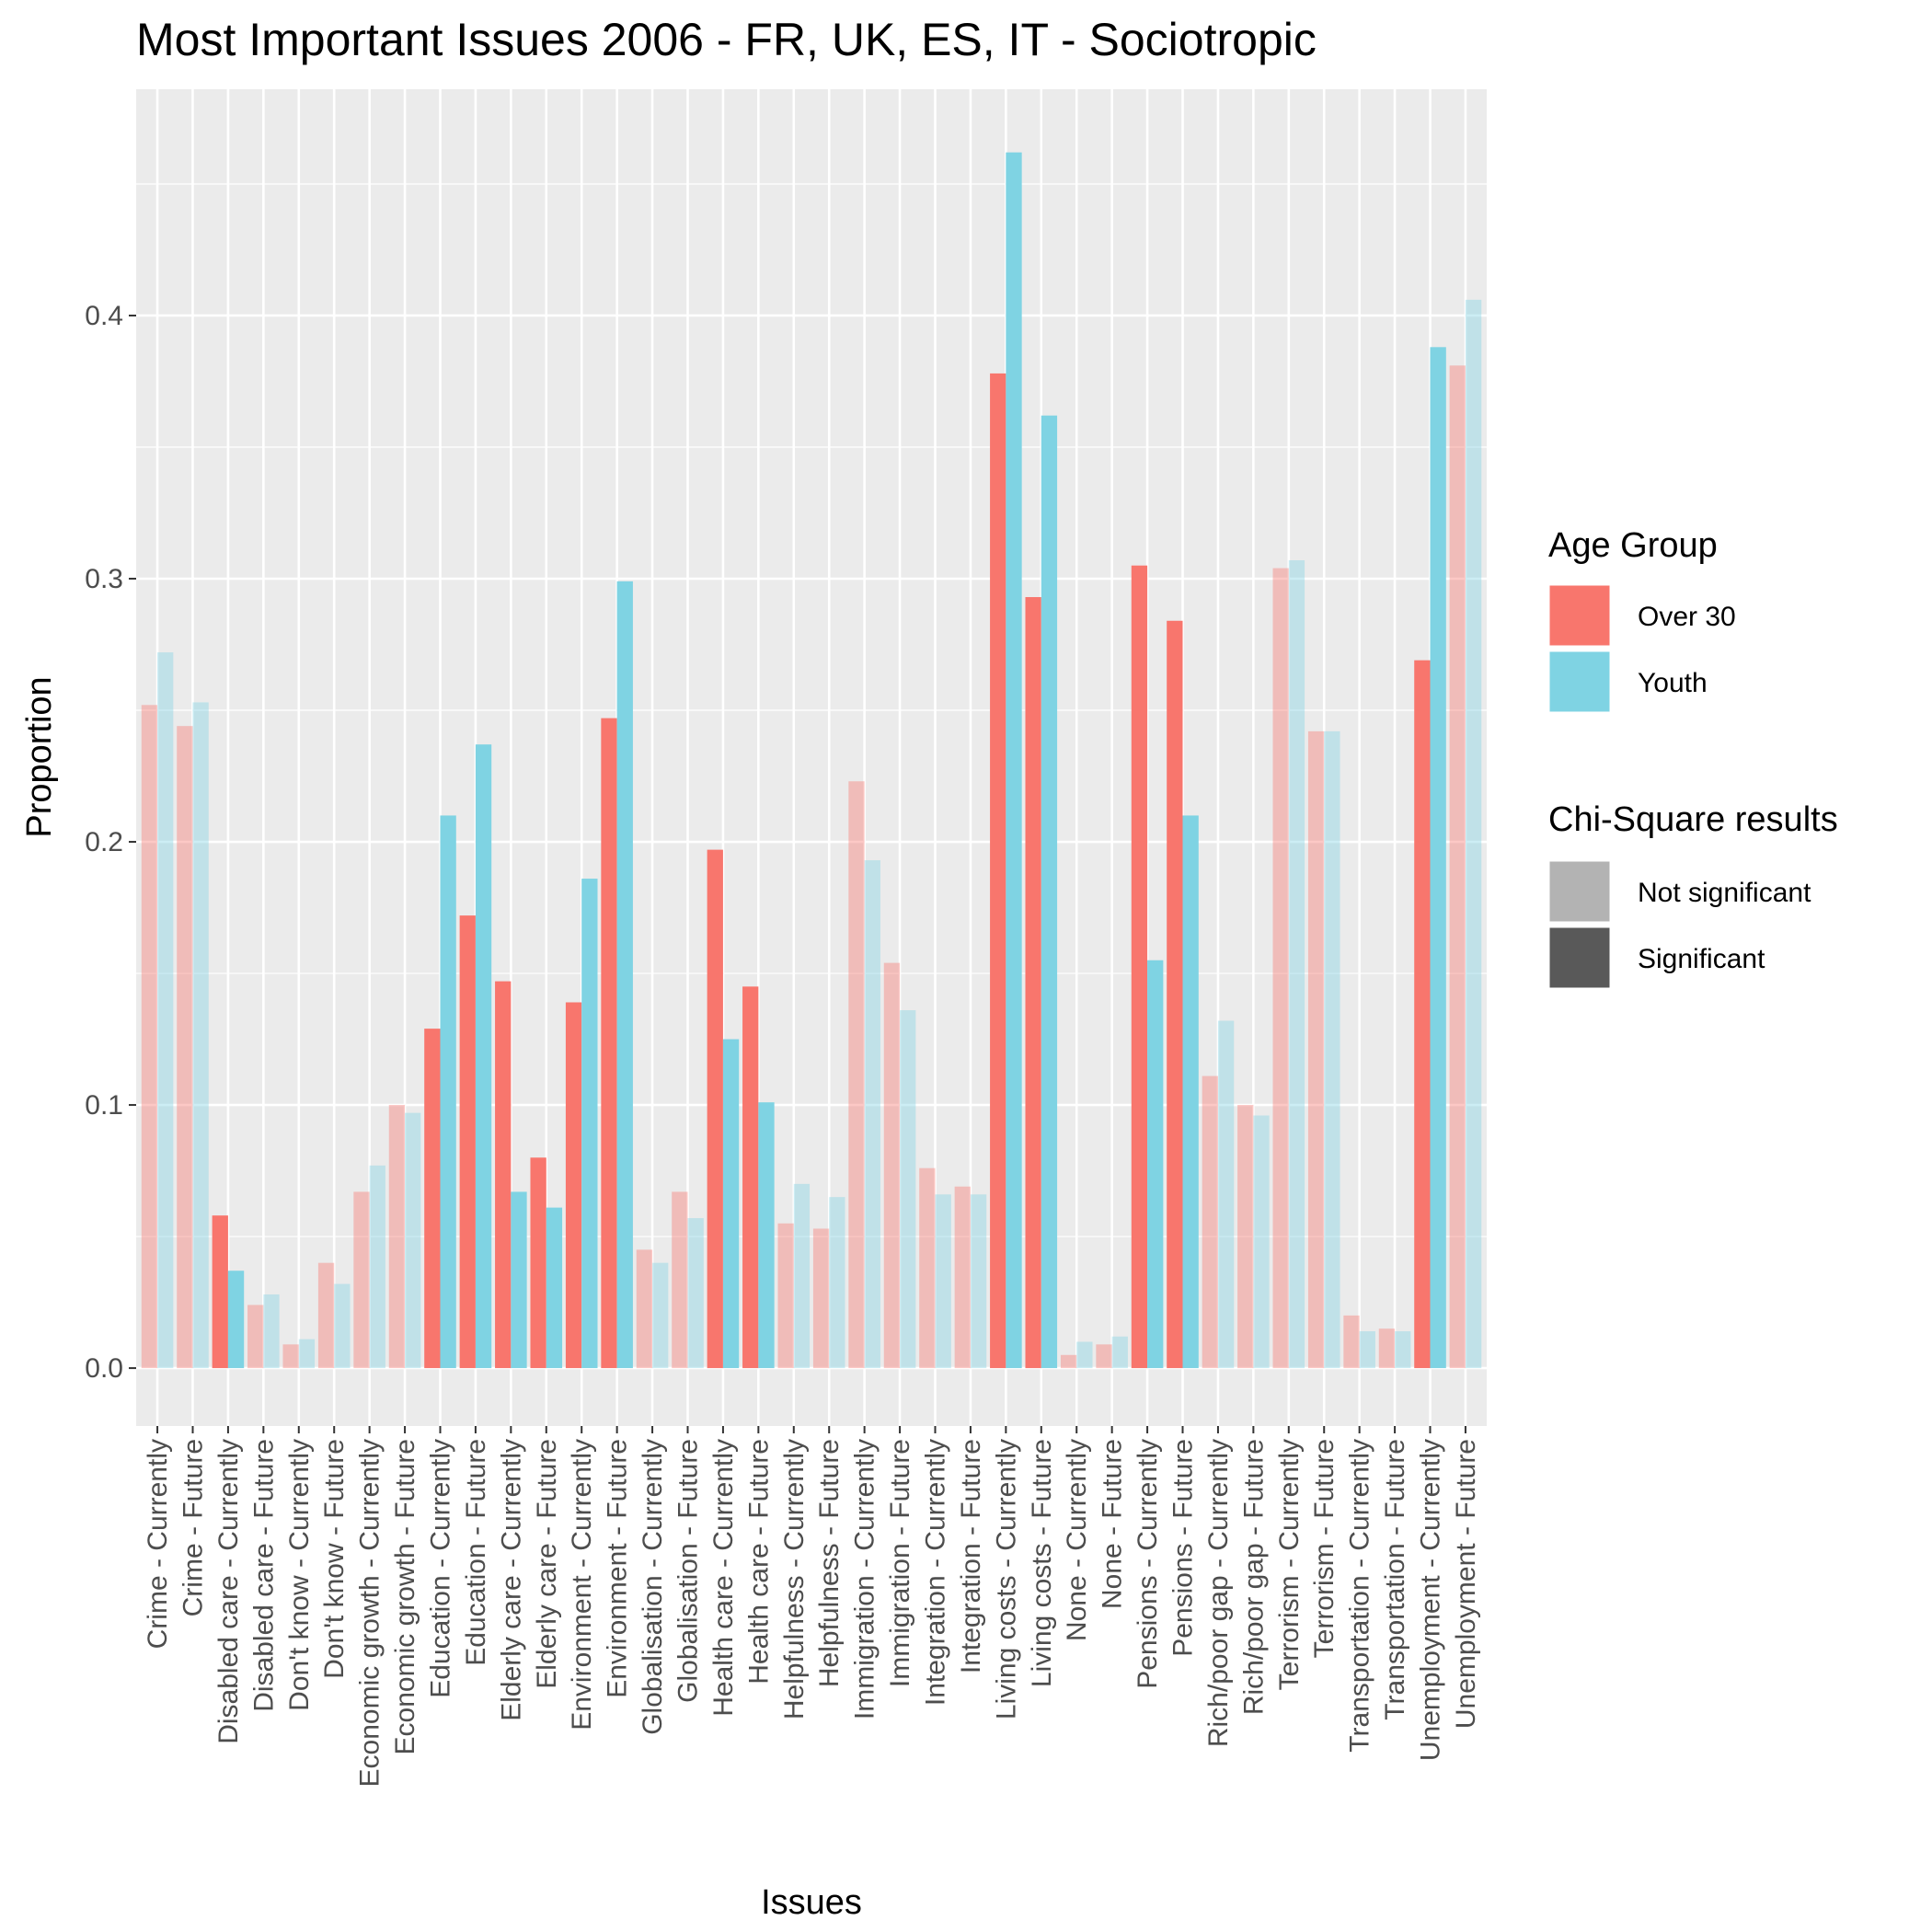  What do you see at coordinates (104, 1105) in the screenshot?
I see `y-tick-label: 0.1` at bounding box center [104, 1105].